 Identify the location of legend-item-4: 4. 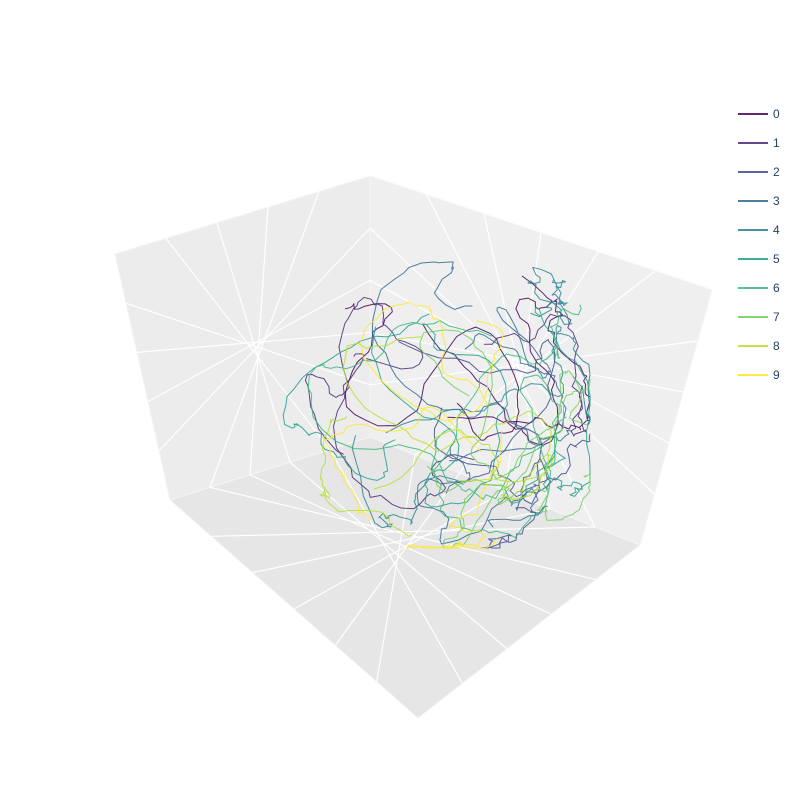
(765, 234).